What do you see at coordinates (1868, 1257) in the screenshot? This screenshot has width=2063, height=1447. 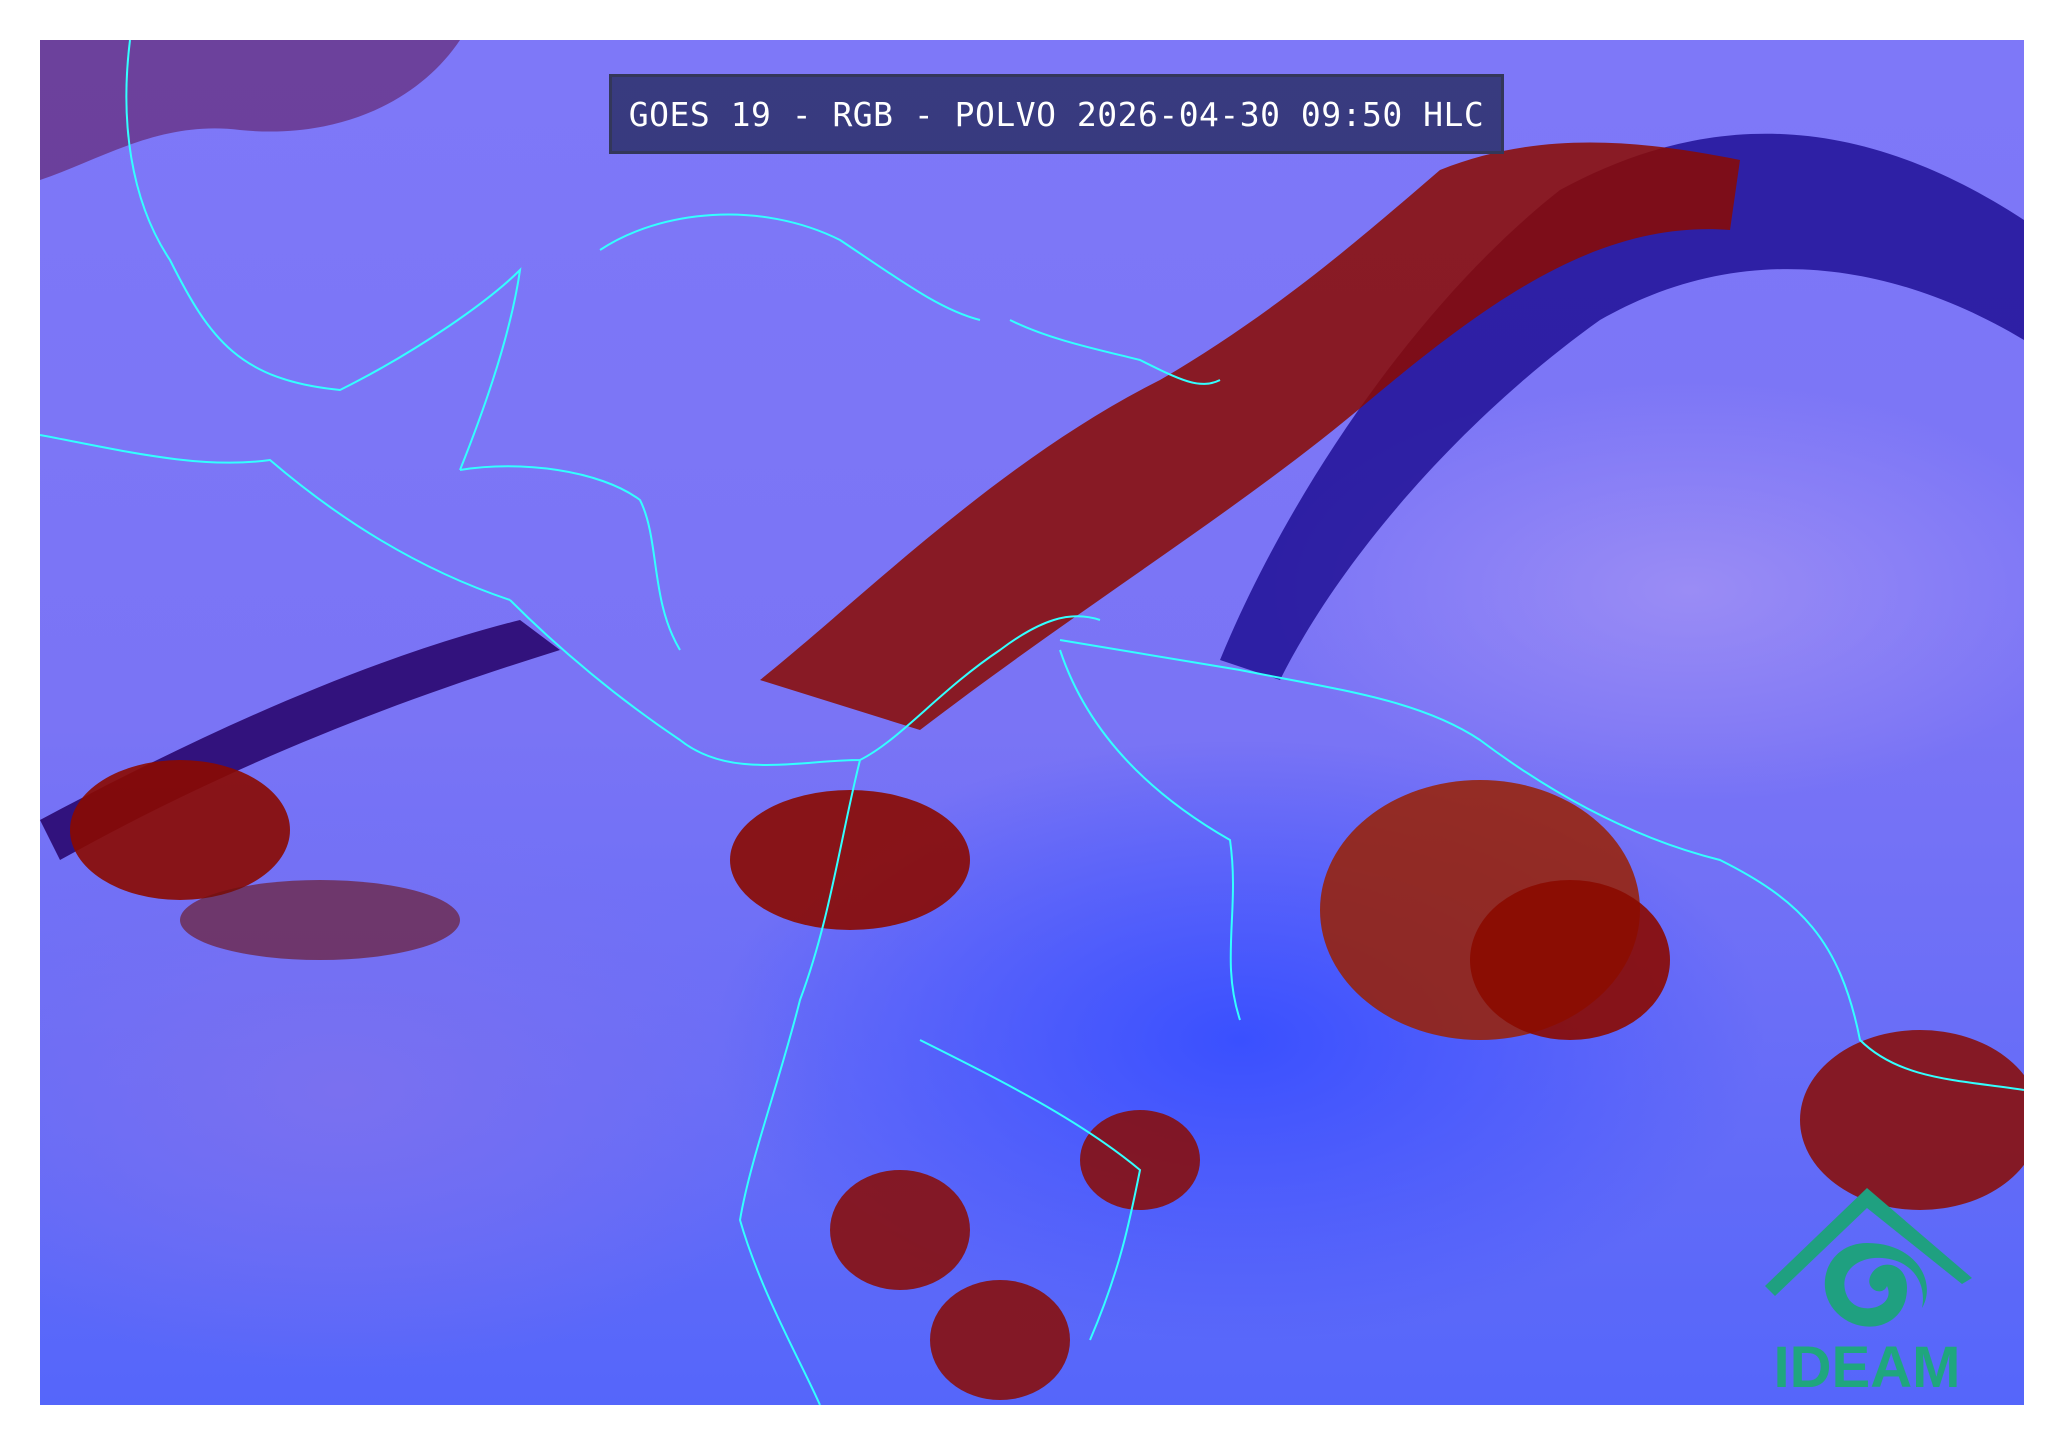 I see `ideam-logo-icon` at bounding box center [1868, 1257].